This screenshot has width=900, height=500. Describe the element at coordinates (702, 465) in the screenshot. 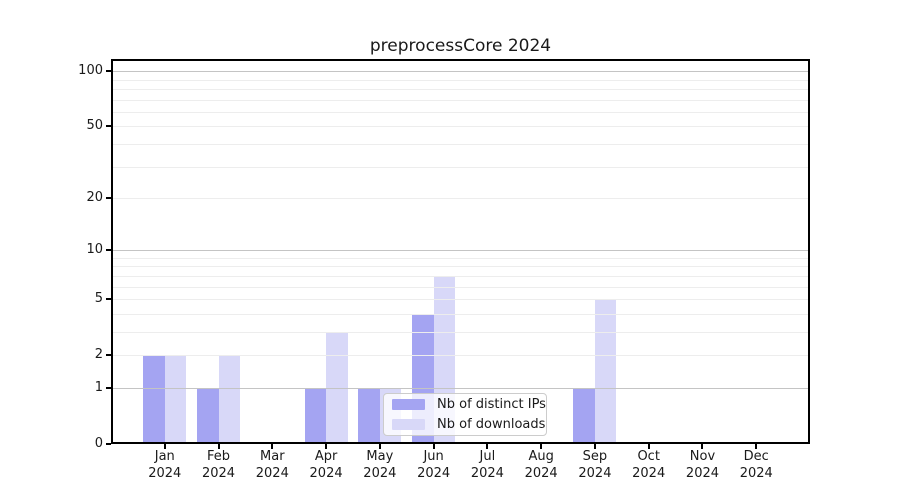

I see `x-tick-label: Nov 2024` at that location.